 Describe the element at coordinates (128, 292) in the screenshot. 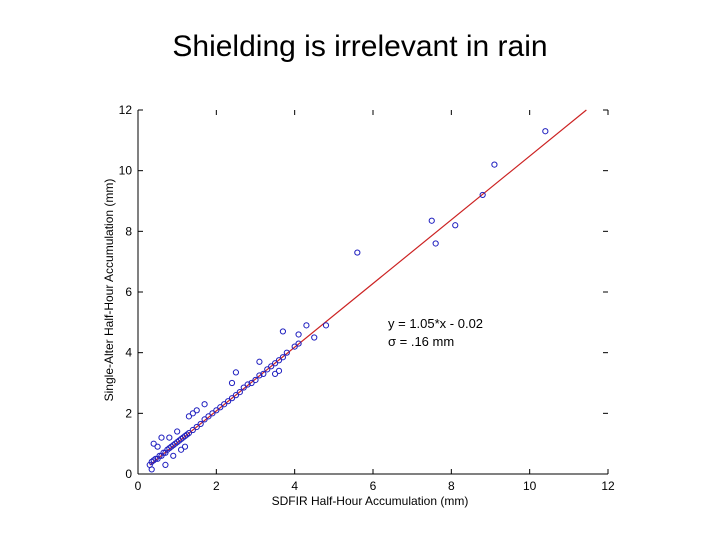

I see `y-tick-label: 6` at that location.